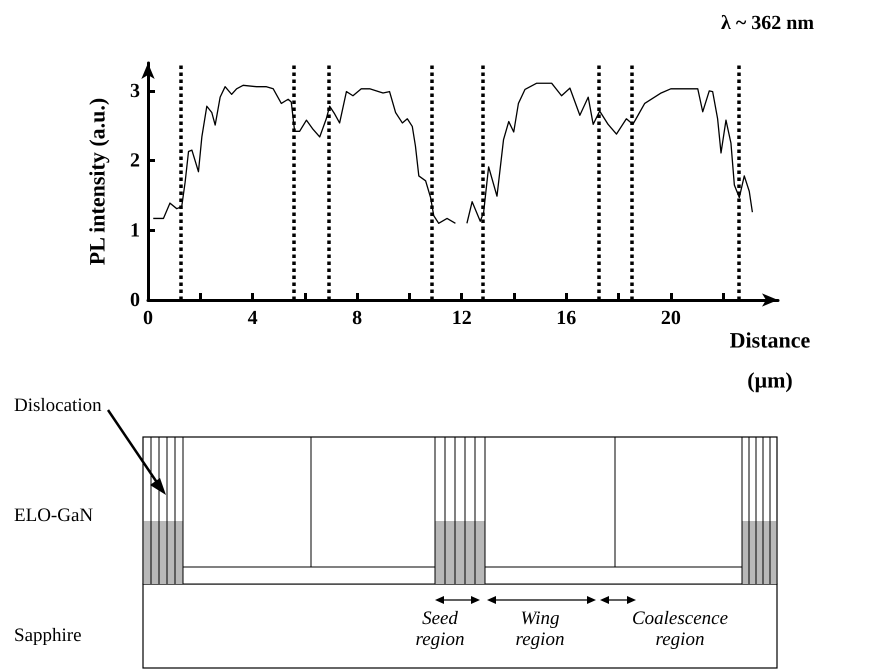 The height and width of the screenshot is (672, 871). Describe the element at coordinates (540, 629) in the screenshot. I see `text: Wing region` at that location.